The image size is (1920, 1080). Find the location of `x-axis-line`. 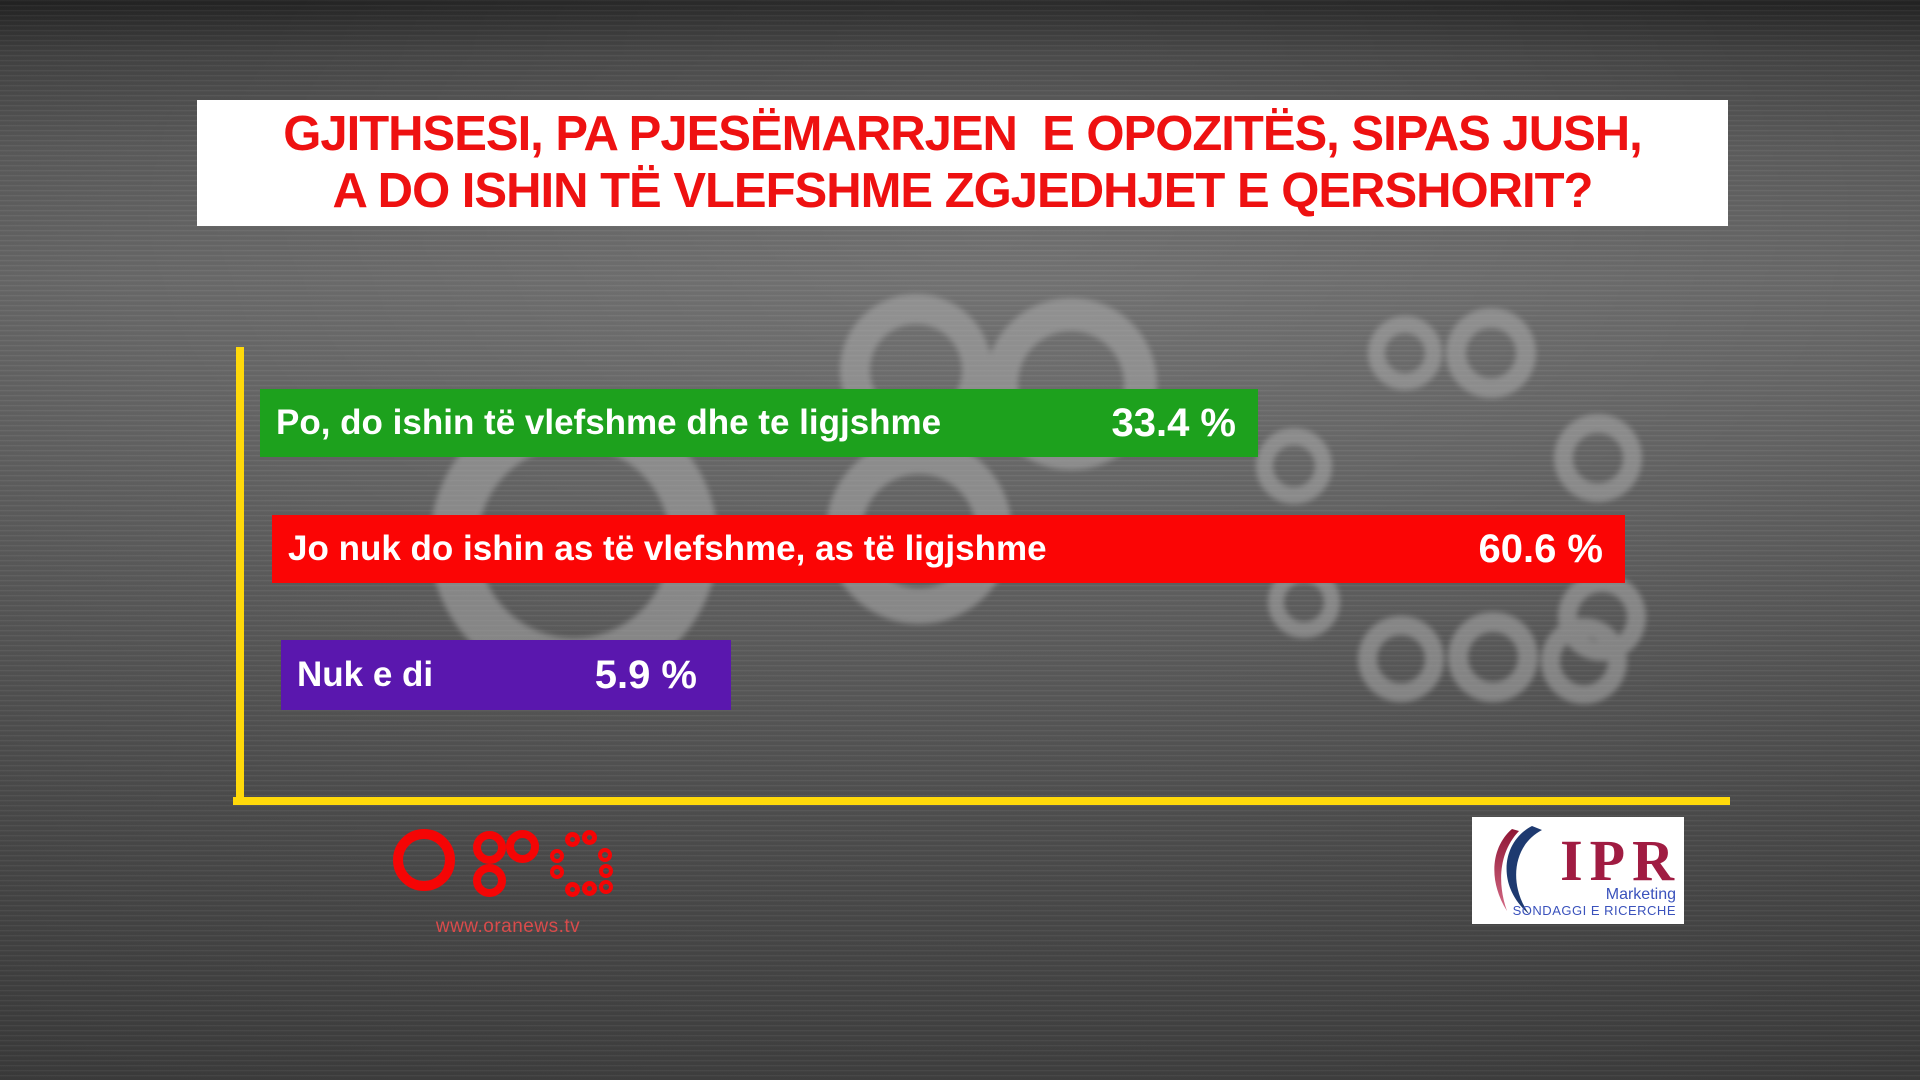

x-axis-line is located at coordinates (981, 801).